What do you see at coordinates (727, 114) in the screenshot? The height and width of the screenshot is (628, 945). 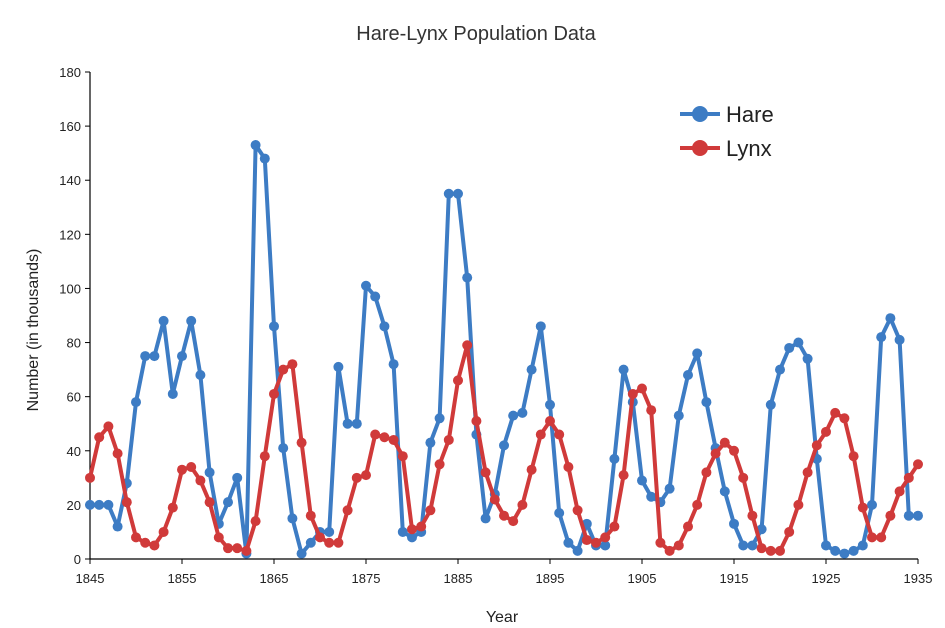 I see `legend-item-hare: Hare` at bounding box center [727, 114].